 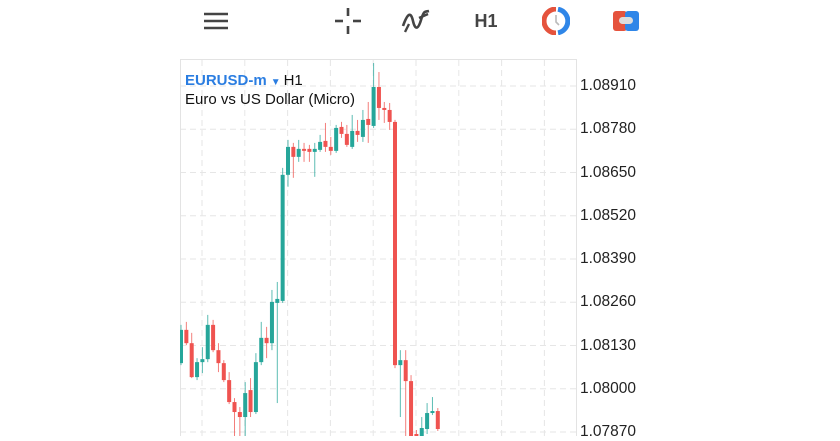 What do you see at coordinates (608, 172) in the screenshot?
I see `price-tick-label: 1.08650` at bounding box center [608, 172].